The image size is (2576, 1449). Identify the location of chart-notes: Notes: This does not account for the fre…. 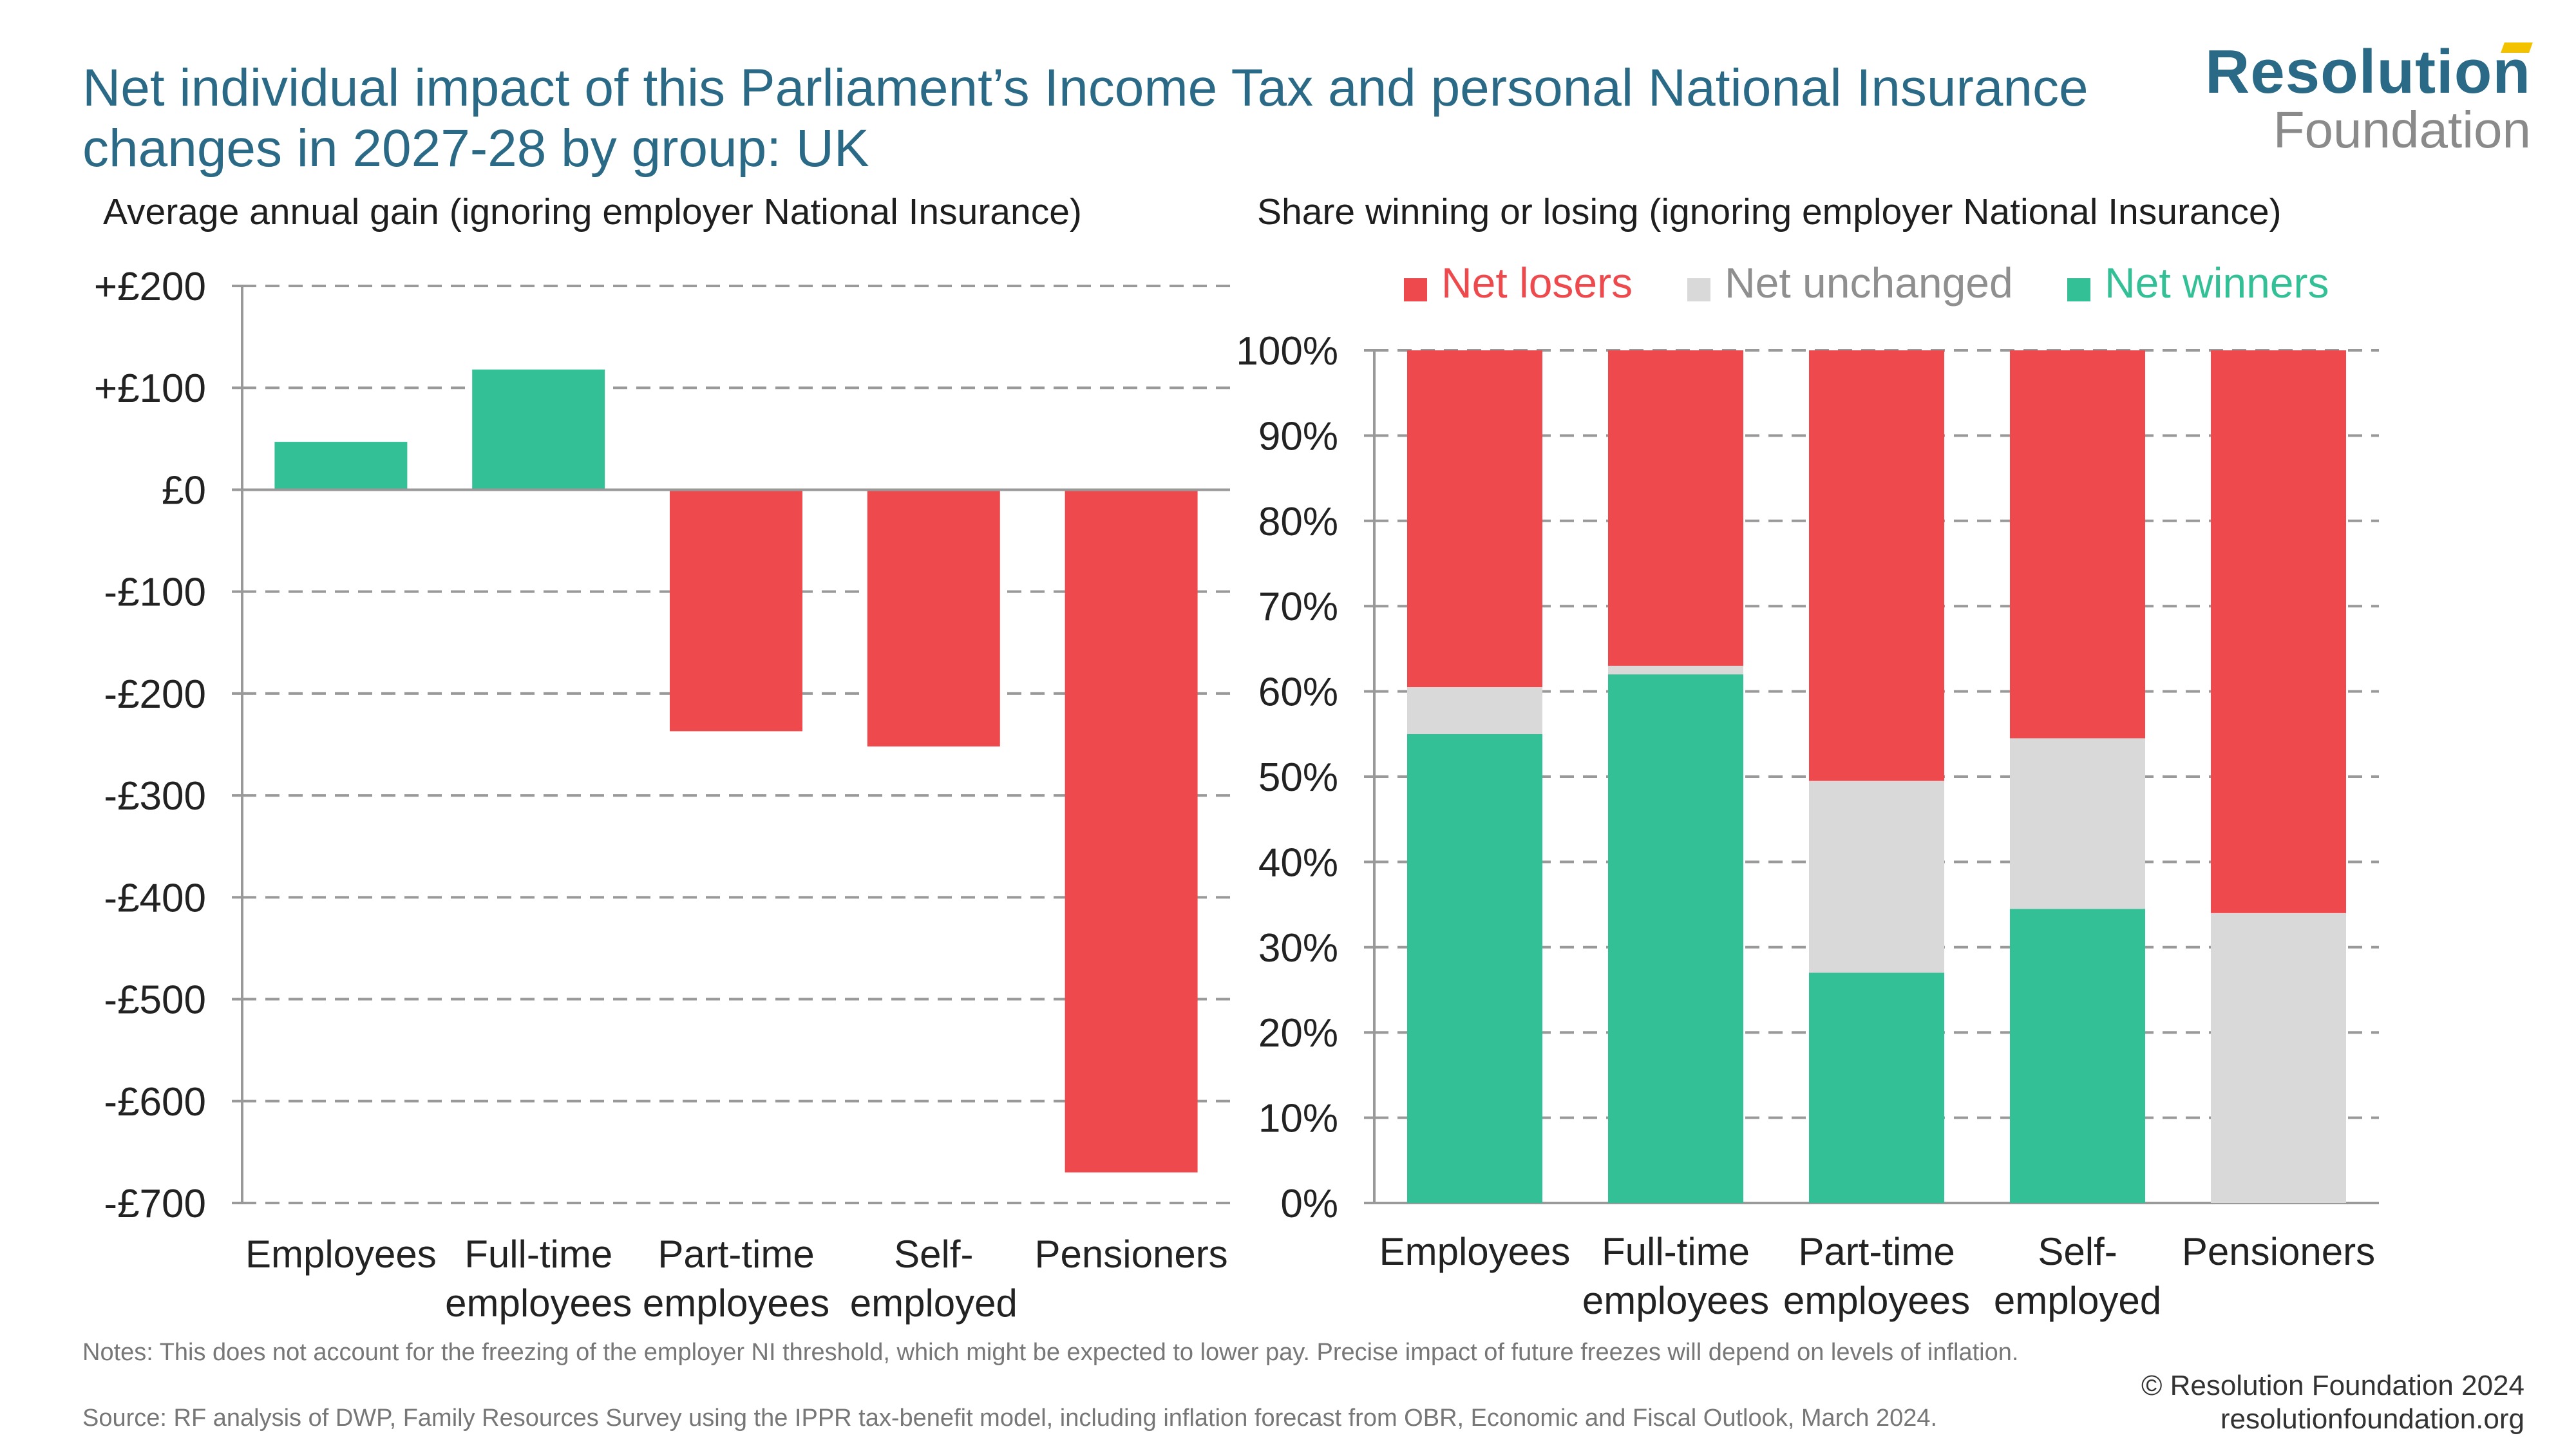
(1050, 1352).